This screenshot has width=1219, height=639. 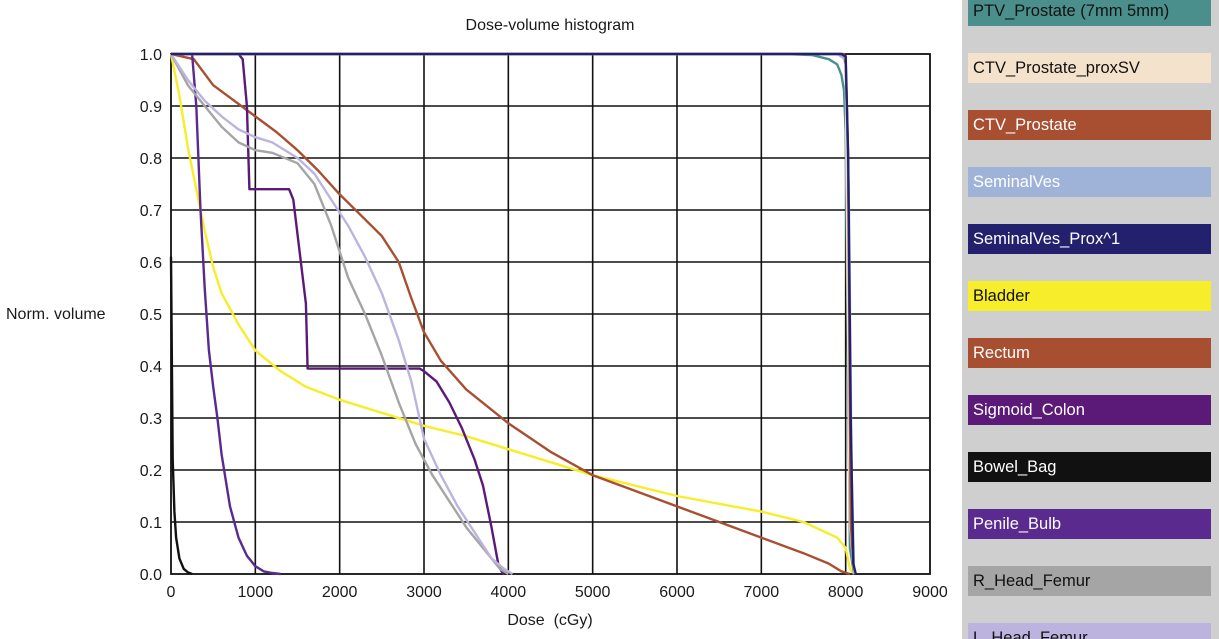 I want to click on y-tick-label: 0.3, so click(x=151, y=419).